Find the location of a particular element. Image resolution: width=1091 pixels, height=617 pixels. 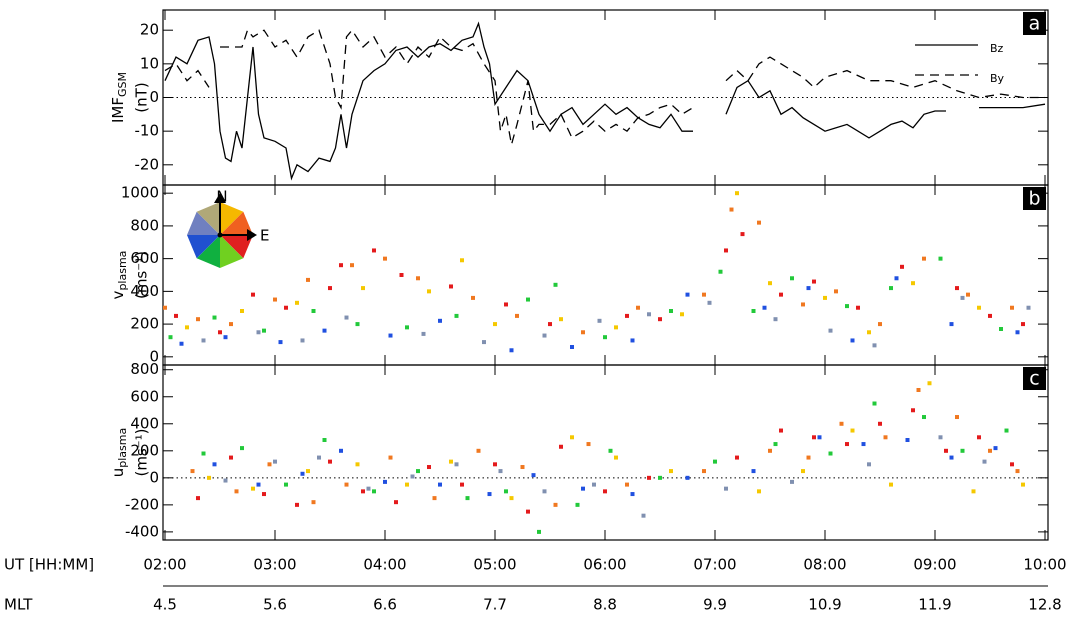

mlt-tick-label: 9.9 is located at coordinates (715, 605).